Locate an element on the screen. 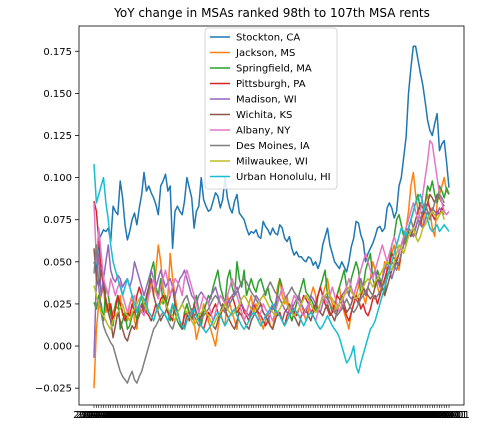 The height and width of the screenshot is (436, 498). legend-label: Albany, NY is located at coordinates (263, 131).